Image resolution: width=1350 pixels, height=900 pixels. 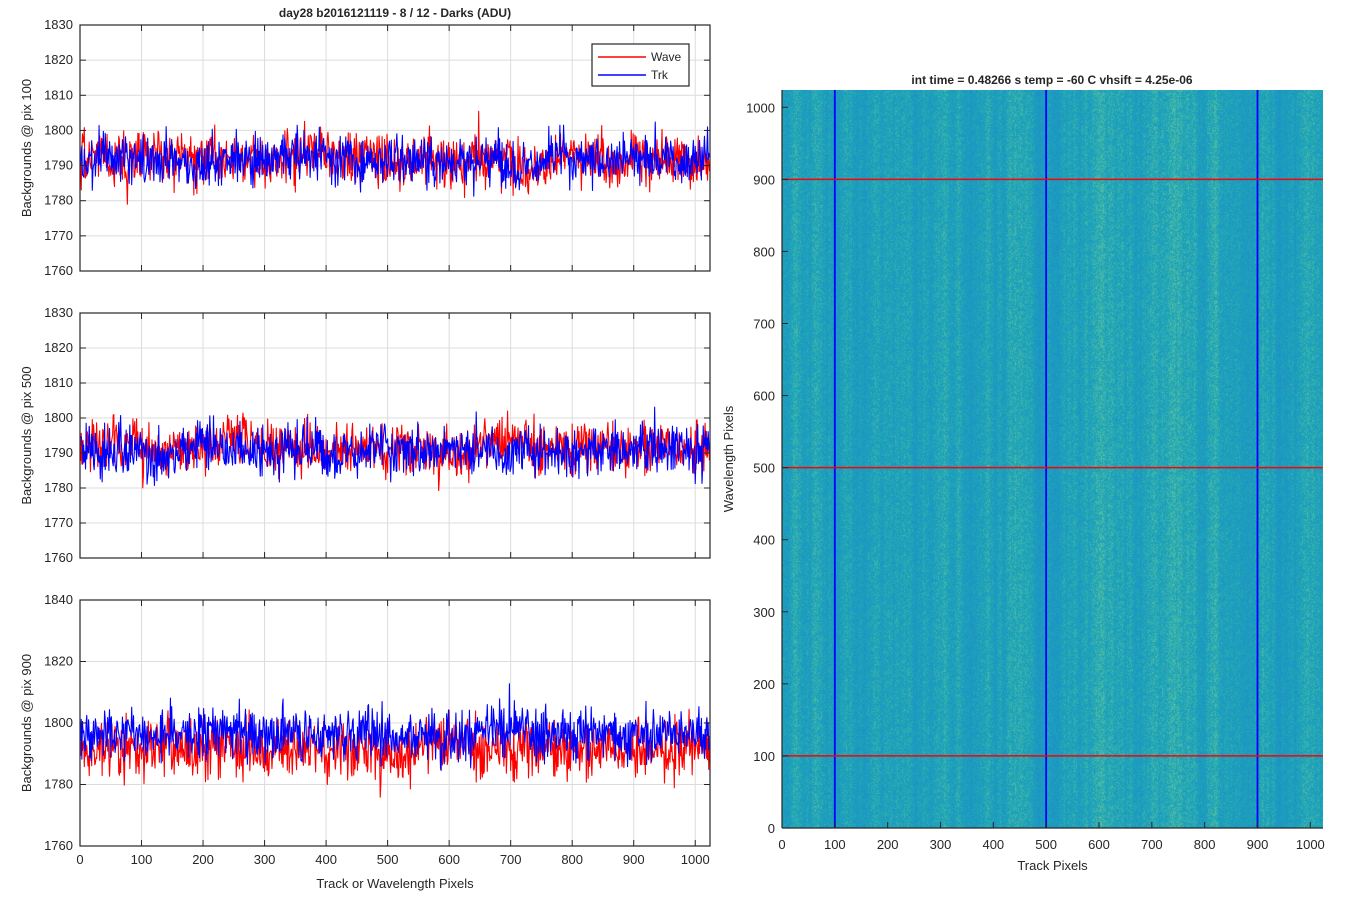 What do you see at coordinates (660, 75) in the screenshot?
I see `legend-label-trk: Trk` at bounding box center [660, 75].